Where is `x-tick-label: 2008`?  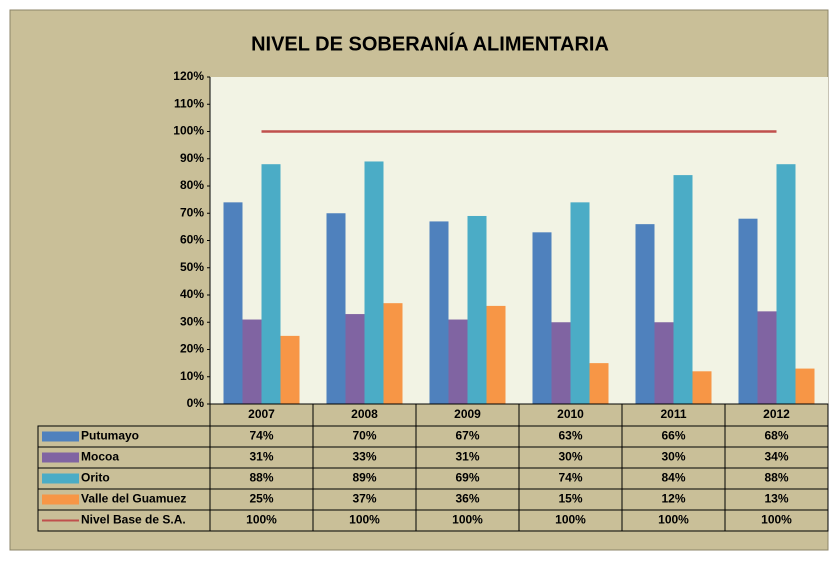 x-tick-label: 2008 is located at coordinates (364, 414).